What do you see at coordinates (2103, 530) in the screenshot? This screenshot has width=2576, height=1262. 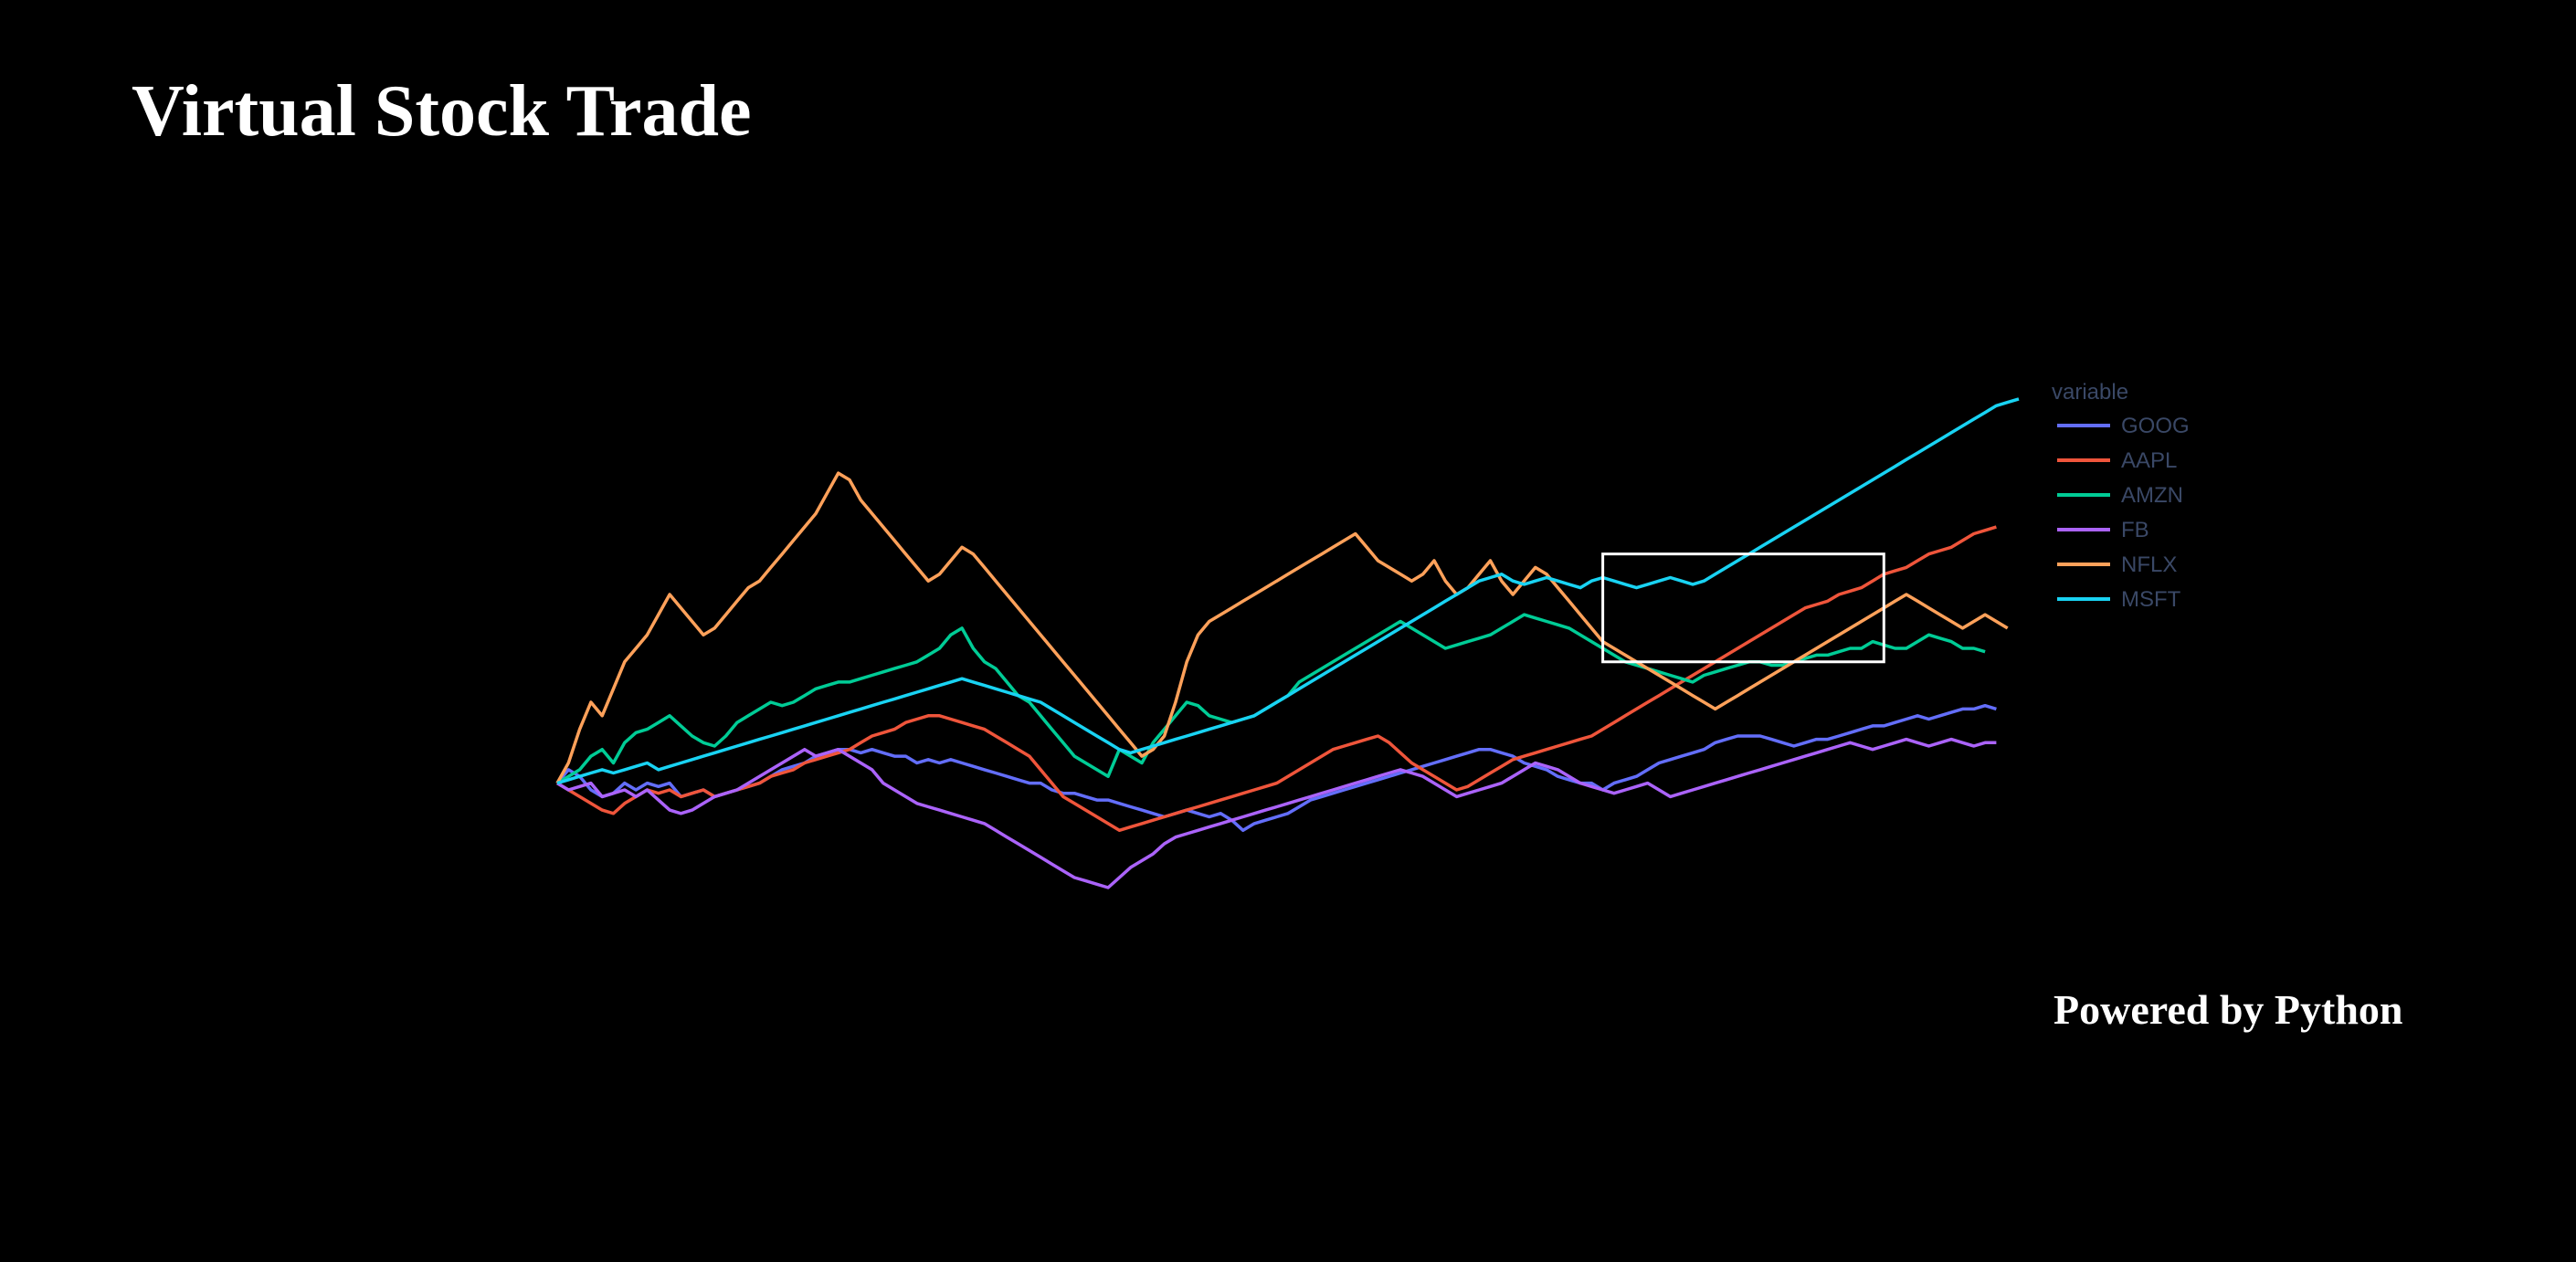 I see `legend-item-fb: FB` at bounding box center [2103, 530].